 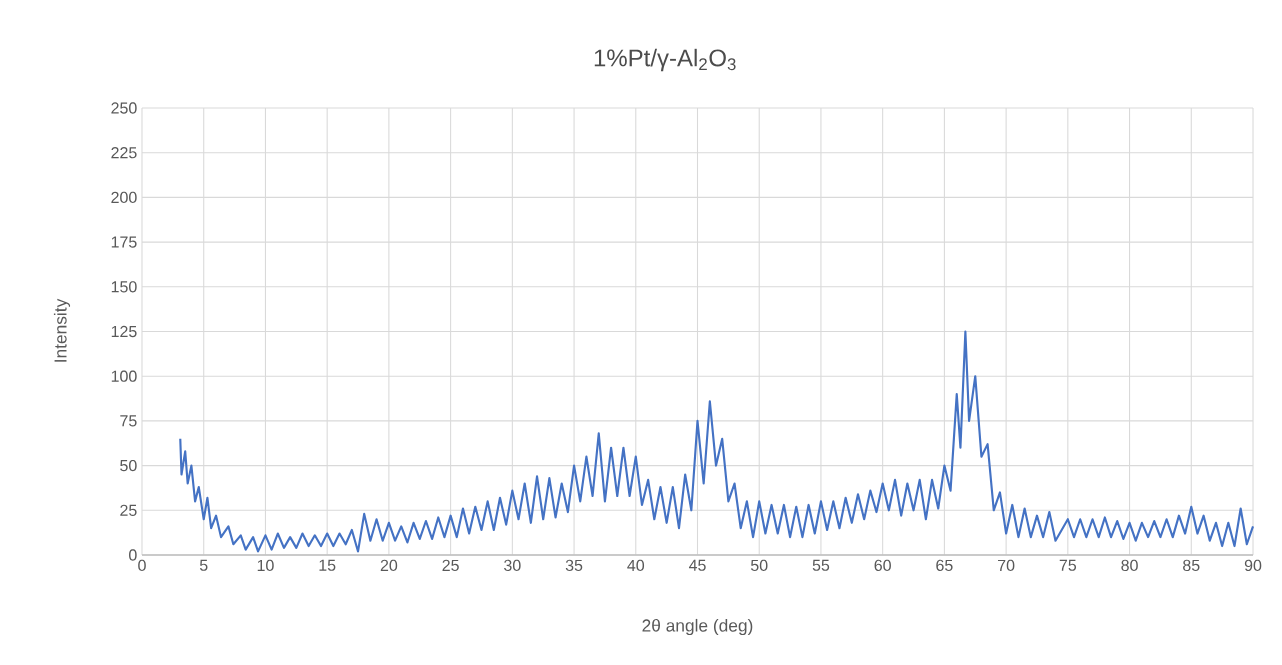 I want to click on x-tick-label: 60, so click(x=882, y=565).